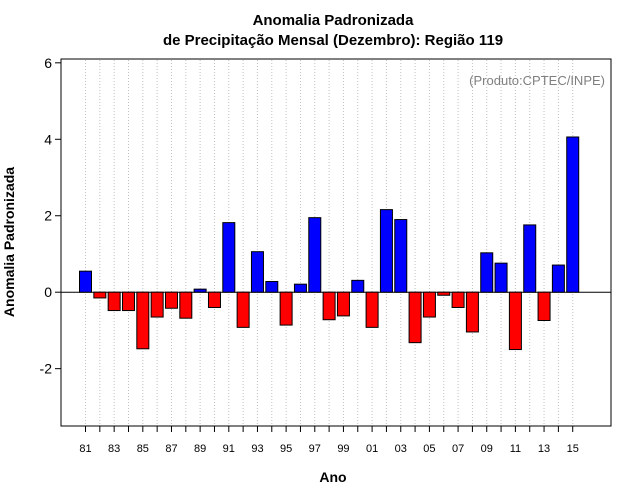 The image size is (640, 500). Describe the element at coordinates (214, 299) in the screenshot. I see `bar-1990` at that location.